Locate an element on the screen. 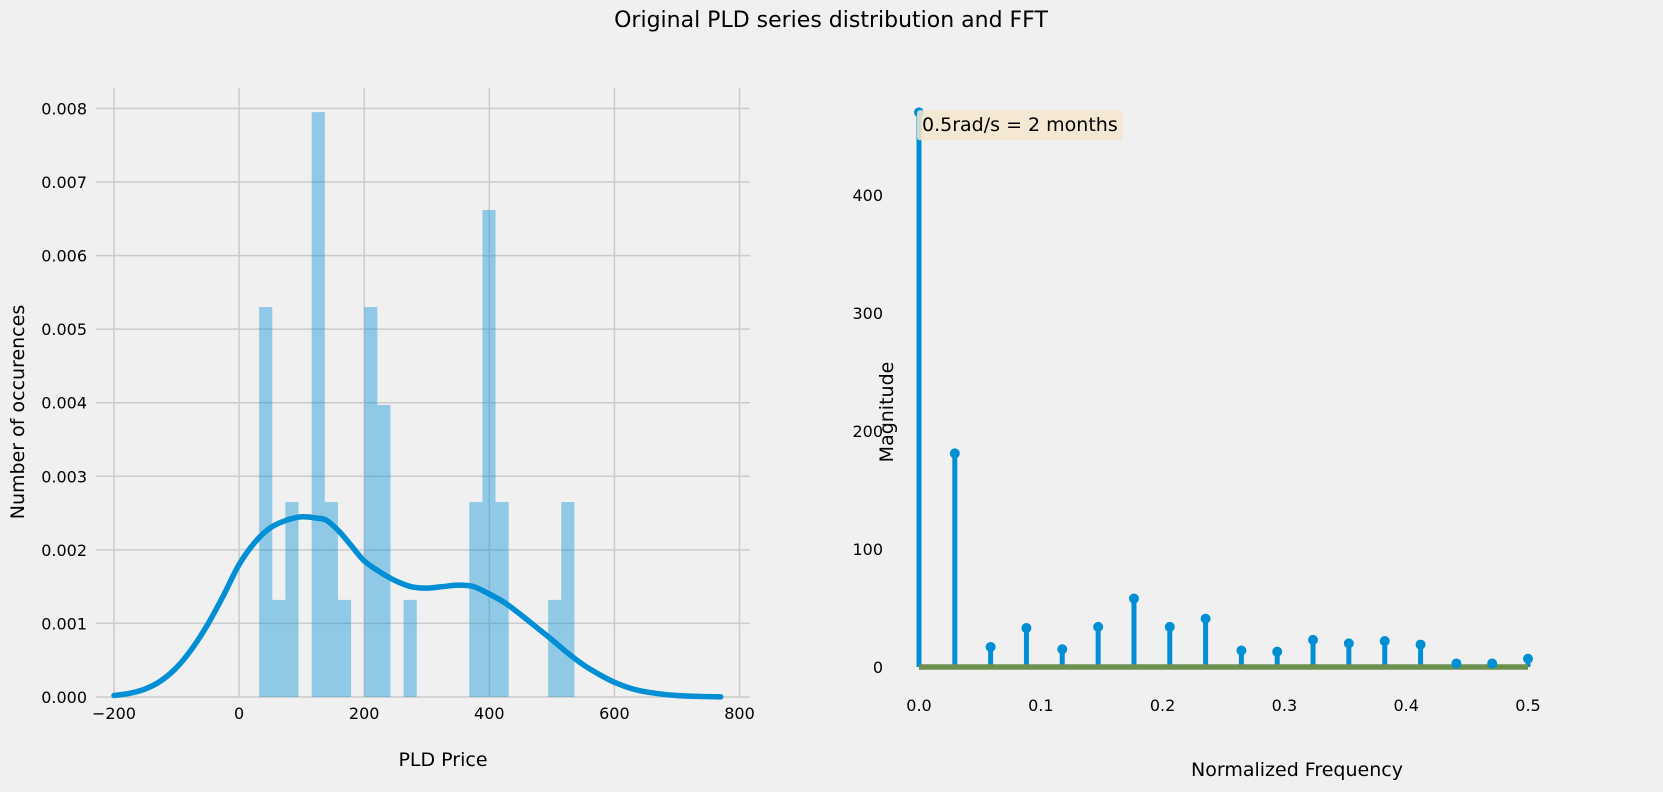 The width and height of the screenshot is (1663, 792). x-tick-label: 600 is located at coordinates (614, 713).